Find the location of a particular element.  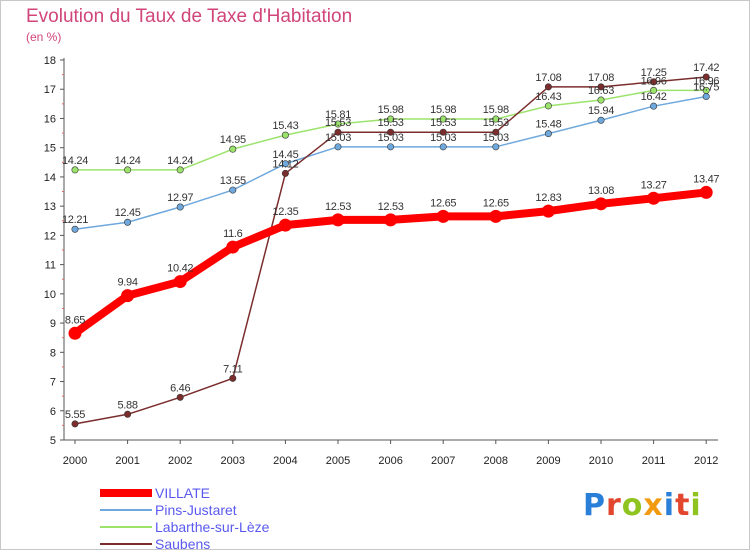

data-label: 14.24 is located at coordinates (75, 161).